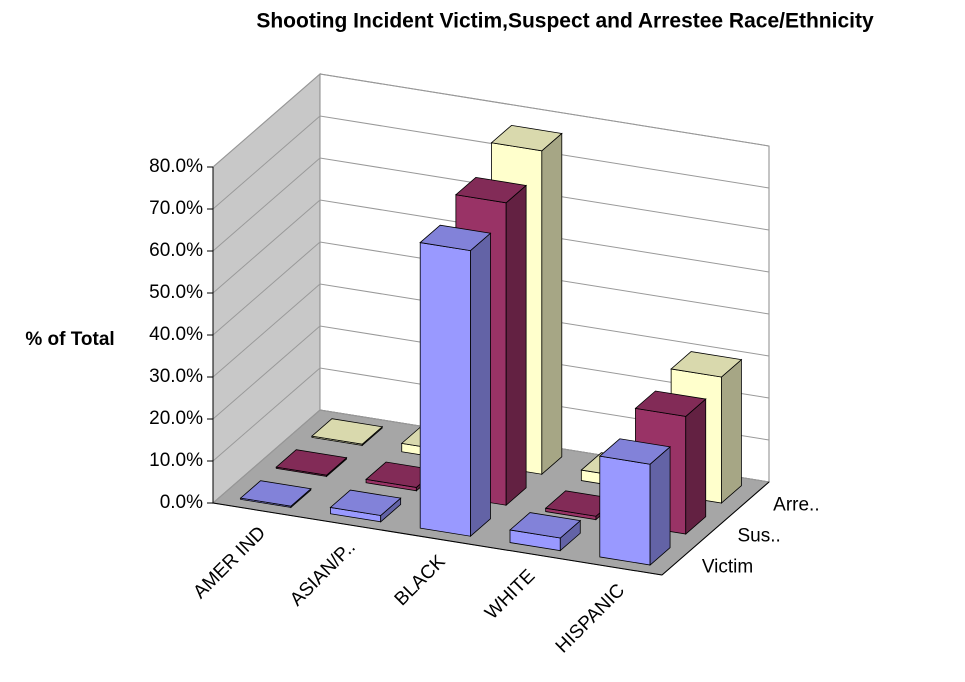 The height and width of the screenshot is (682, 965). What do you see at coordinates (176, 460) in the screenshot?
I see `y-tick-label: 10.0%` at bounding box center [176, 460].